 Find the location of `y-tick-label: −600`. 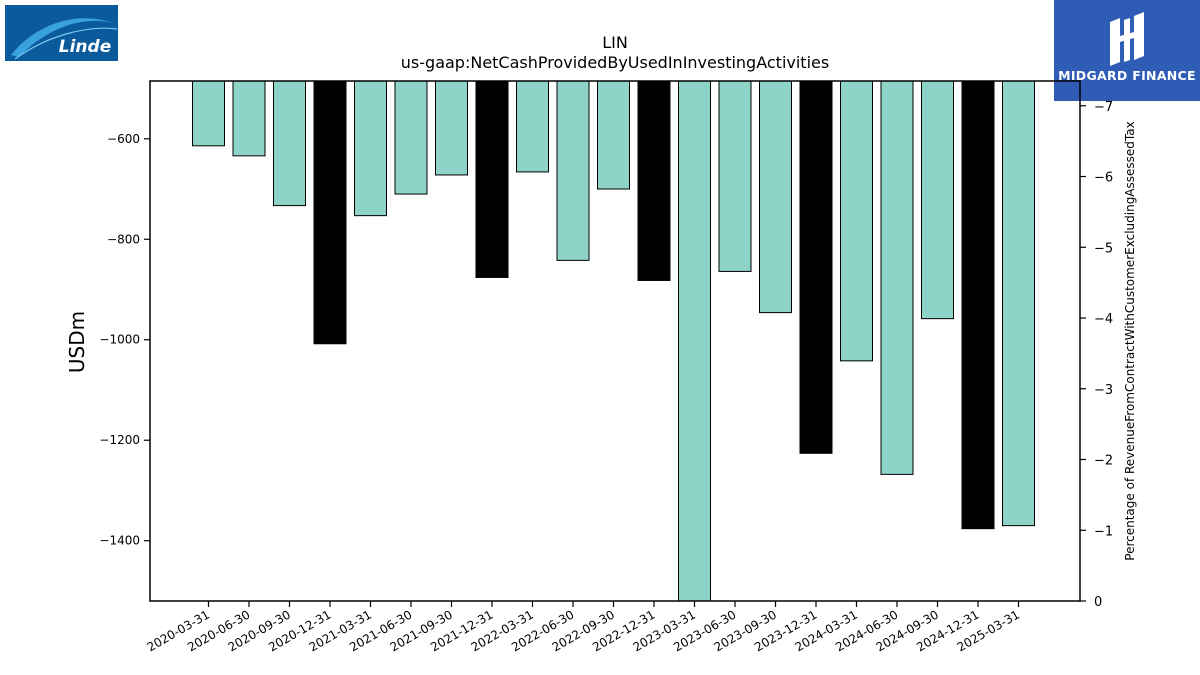

y-tick-label: −600 is located at coordinates (123, 139).